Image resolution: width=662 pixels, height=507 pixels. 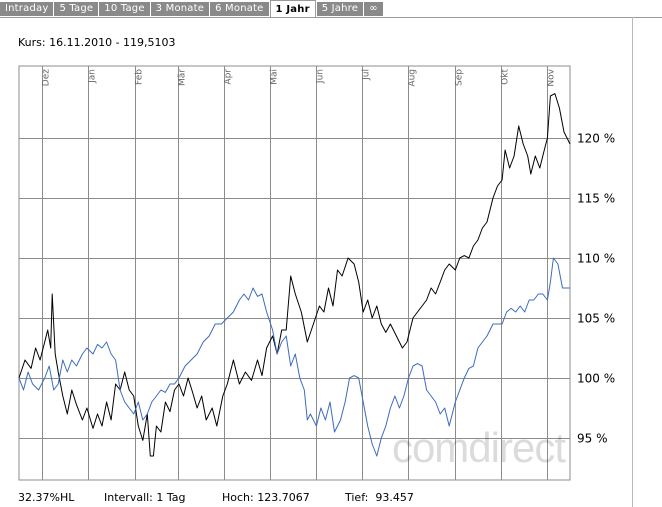 What do you see at coordinates (93, 76) in the screenshot?
I see `x-tick-label-Jan: Jan` at bounding box center [93, 76].